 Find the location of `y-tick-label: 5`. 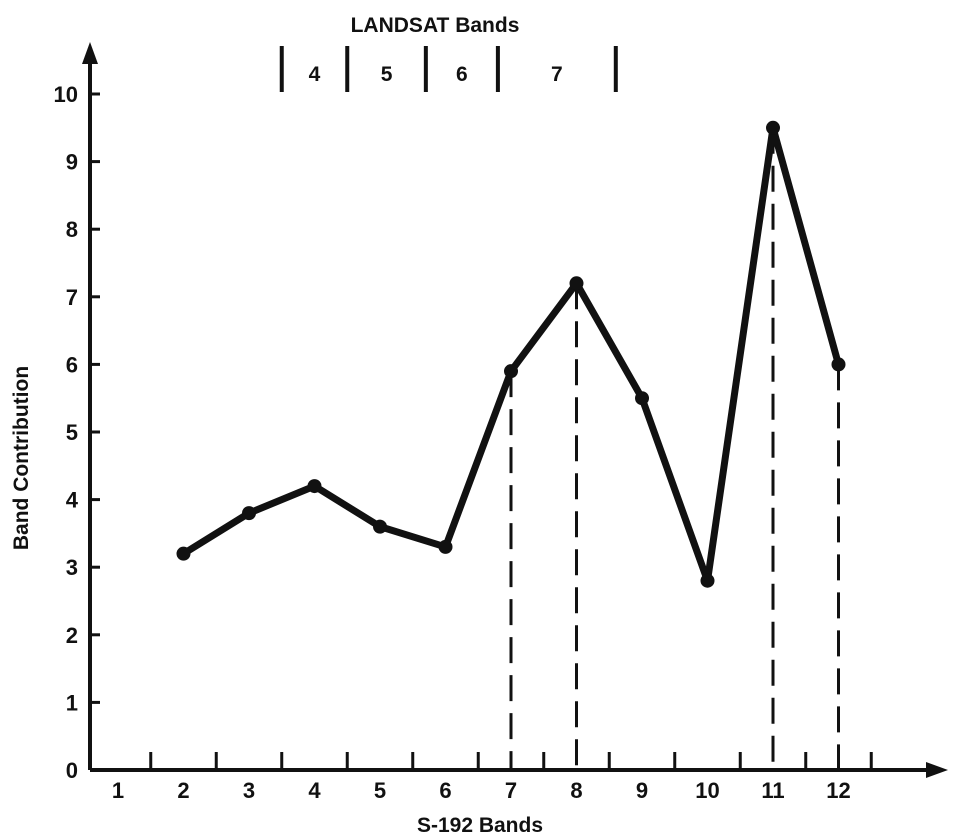

y-tick-label: 5 is located at coordinates (72, 432).